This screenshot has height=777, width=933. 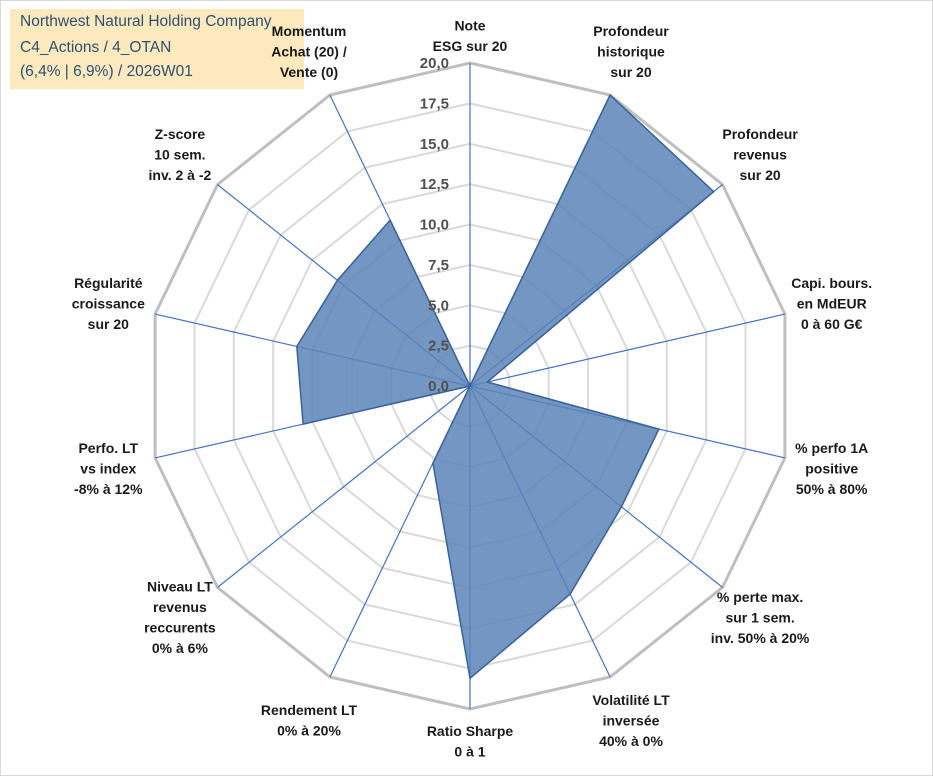 What do you see at coordinates (108, 489) in the screenshot?
I see `axis-label-line: -8% à 12%` at bounding box center [108, 489].